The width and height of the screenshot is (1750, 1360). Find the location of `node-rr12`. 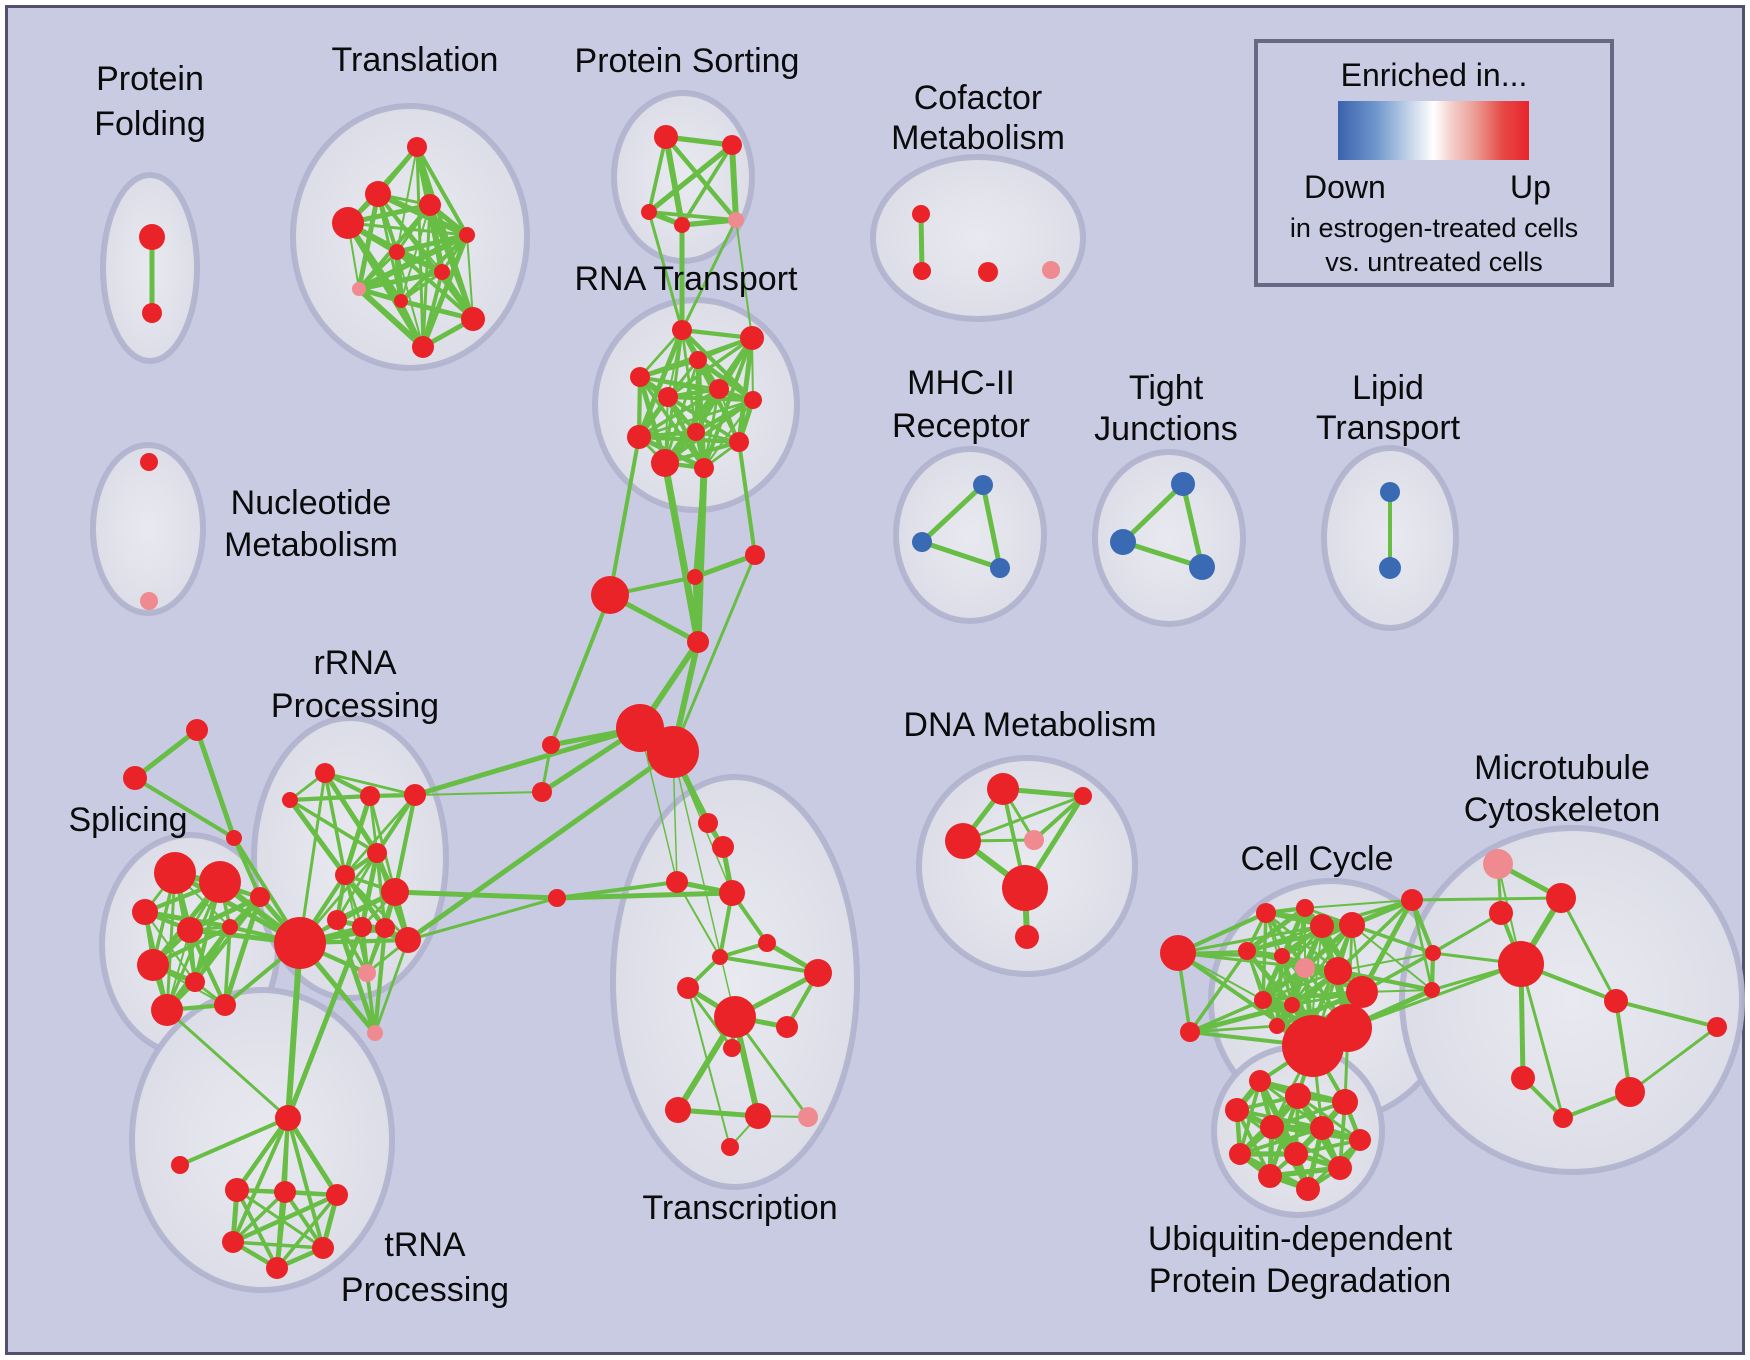

node-rr12 is located at coordinates (408, 940).